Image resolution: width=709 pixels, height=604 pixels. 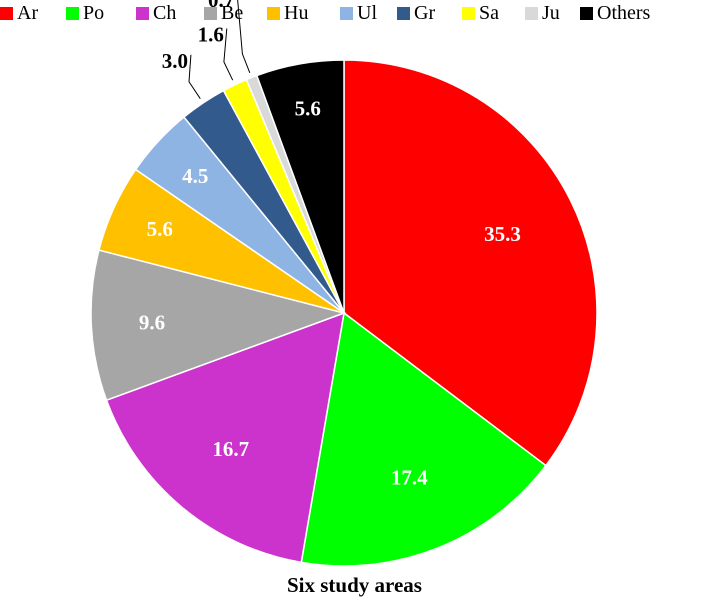 I want to click on legend-label: Ch, so click(x=165, y=12).